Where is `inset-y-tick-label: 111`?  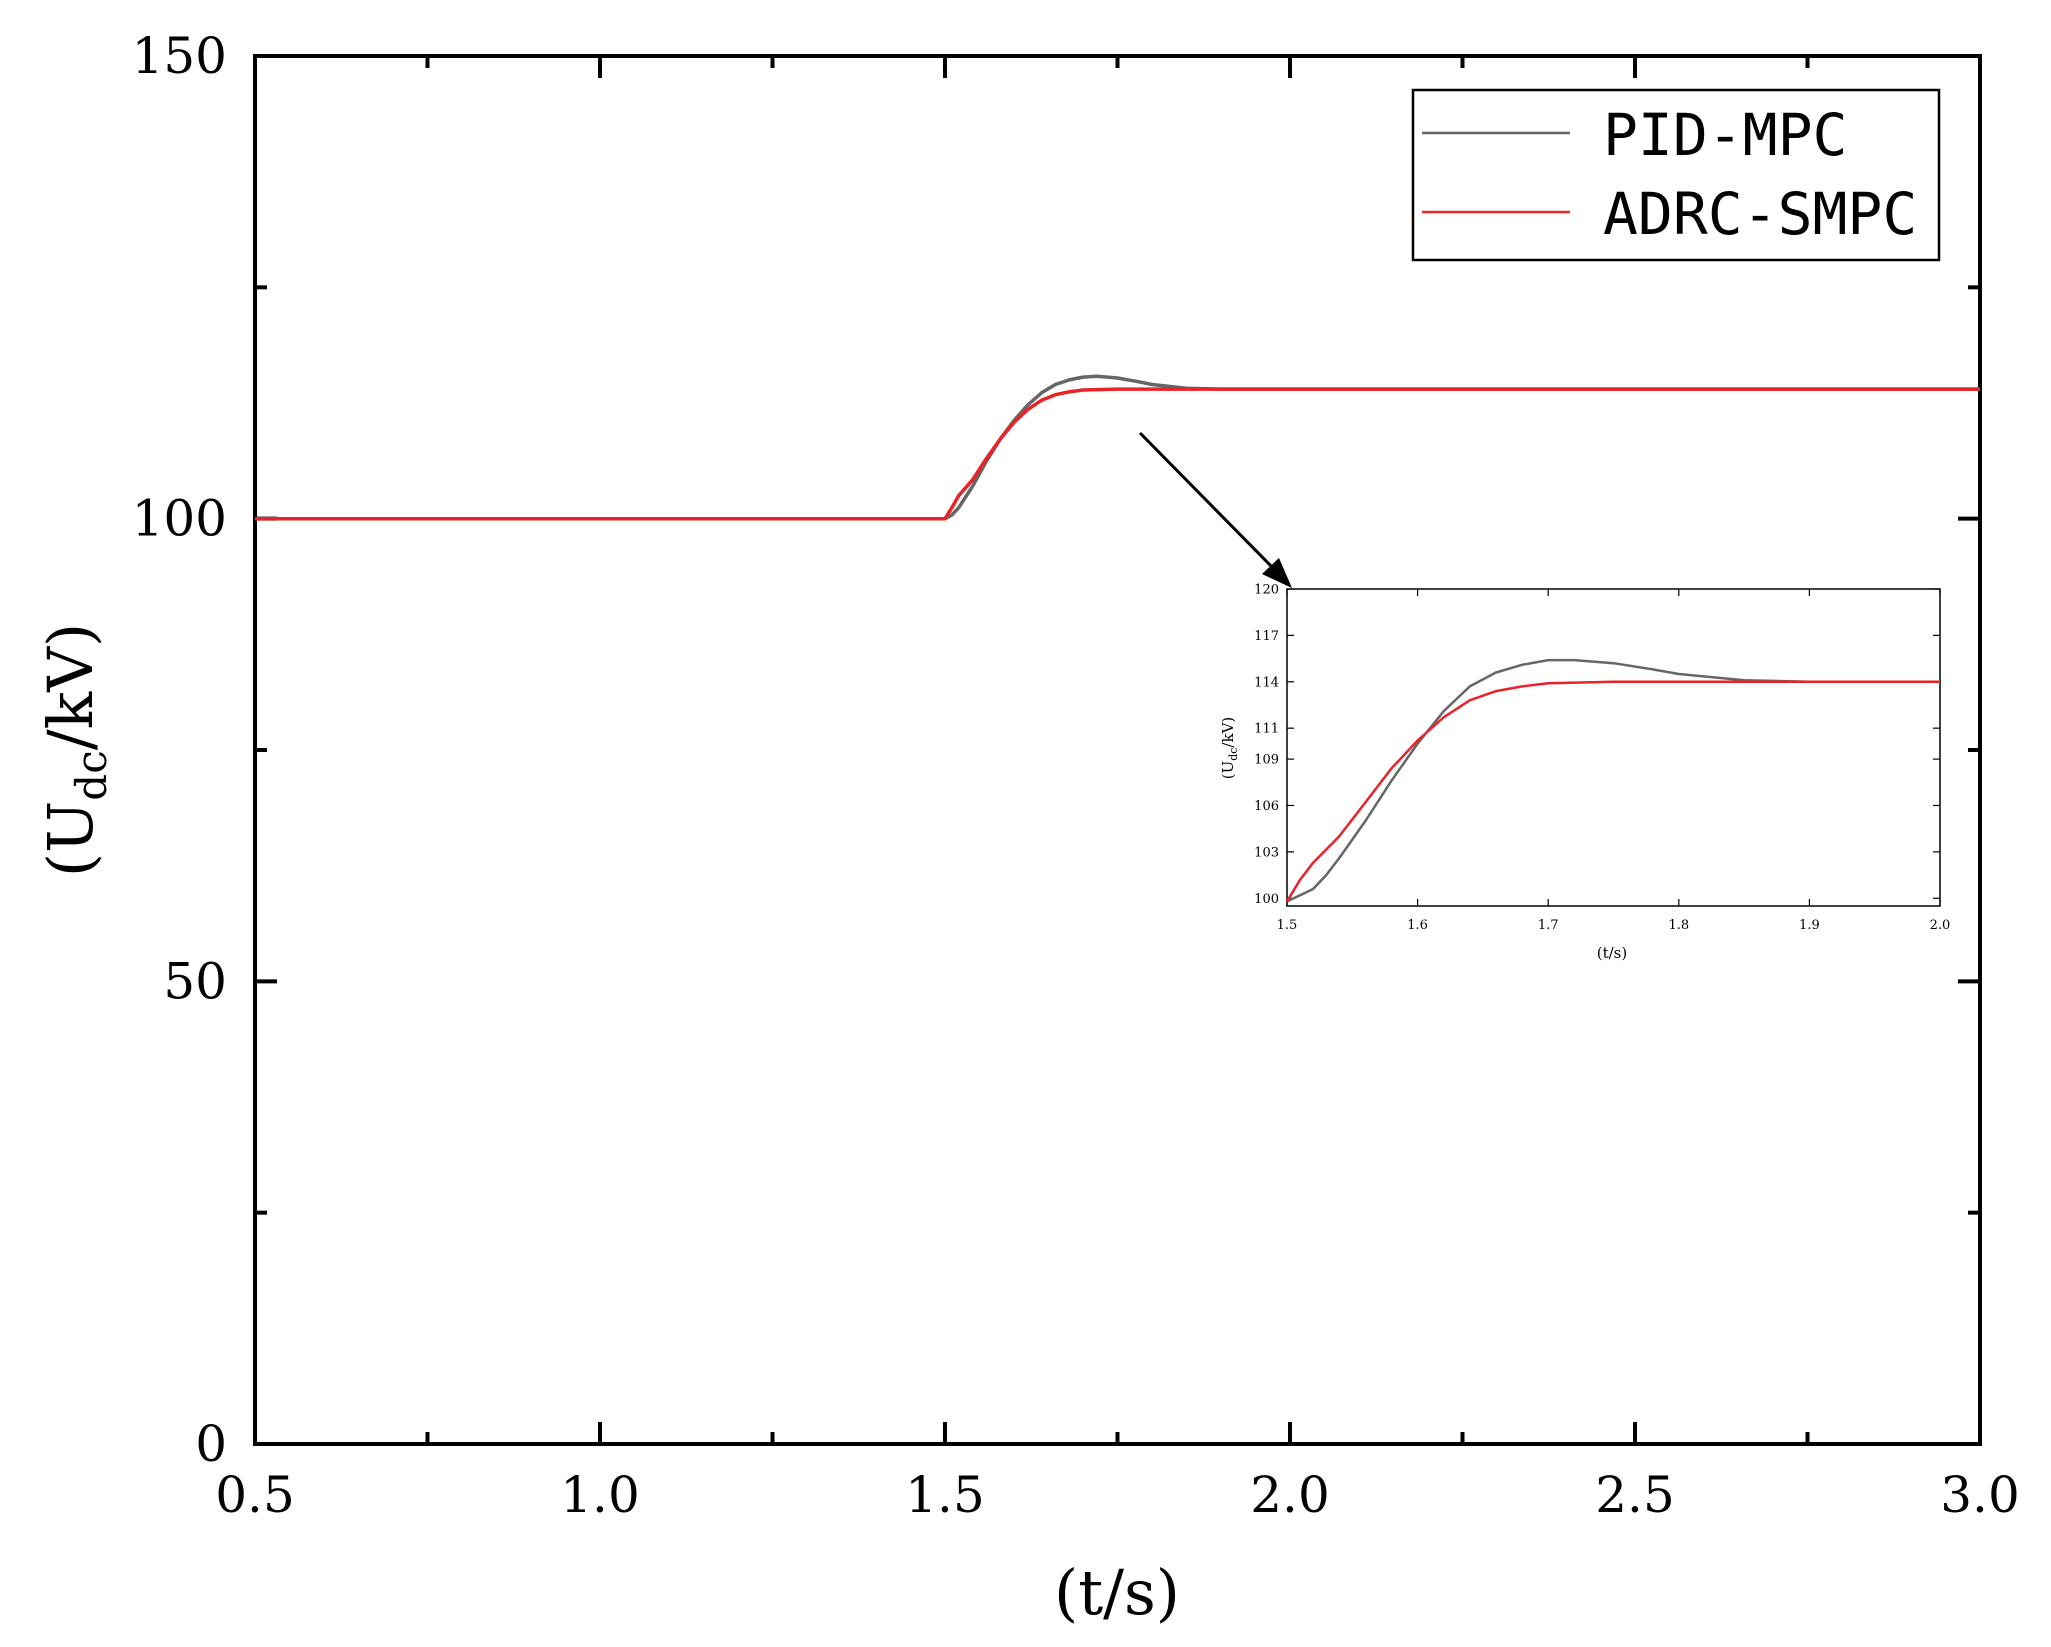 inset-y-tick-label: 111 is located at coordinates (1266, 729).